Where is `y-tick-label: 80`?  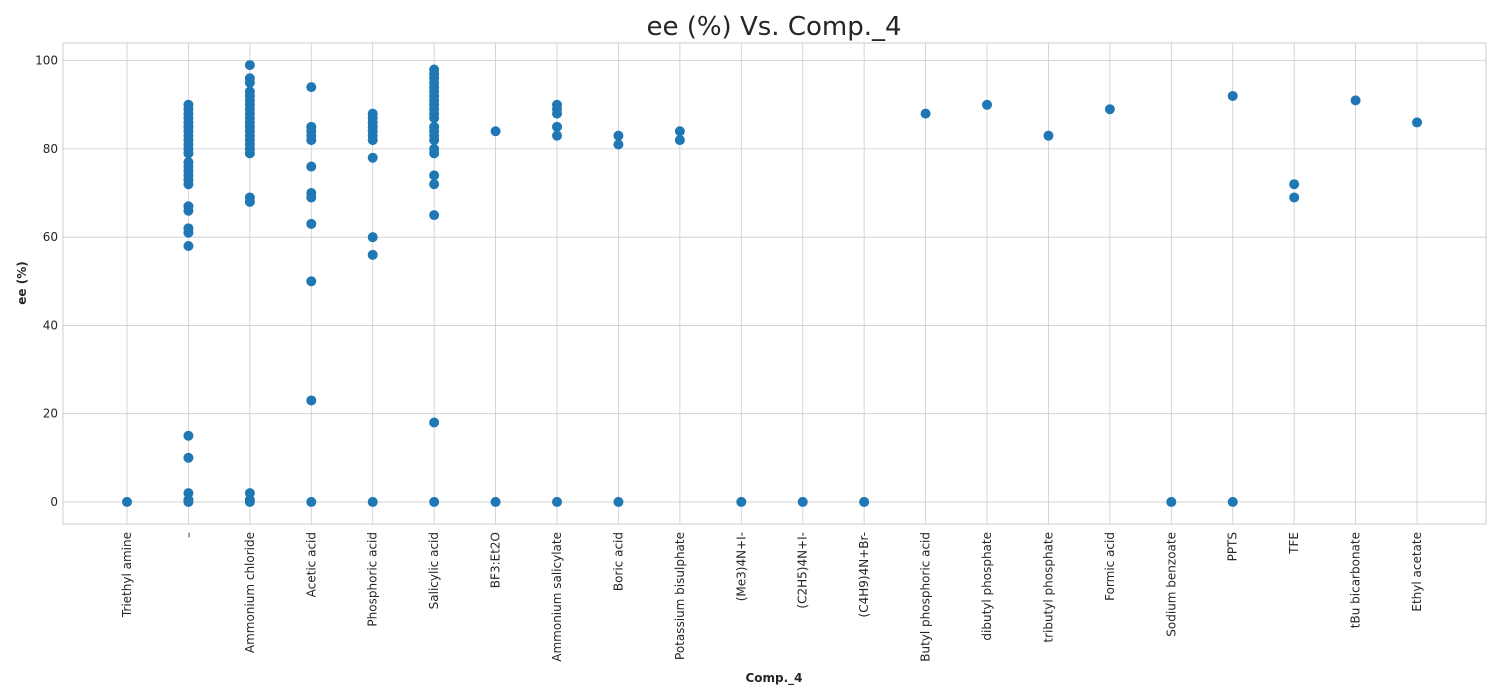 y-tick-label: 80 is located at coordinates (50, 149).